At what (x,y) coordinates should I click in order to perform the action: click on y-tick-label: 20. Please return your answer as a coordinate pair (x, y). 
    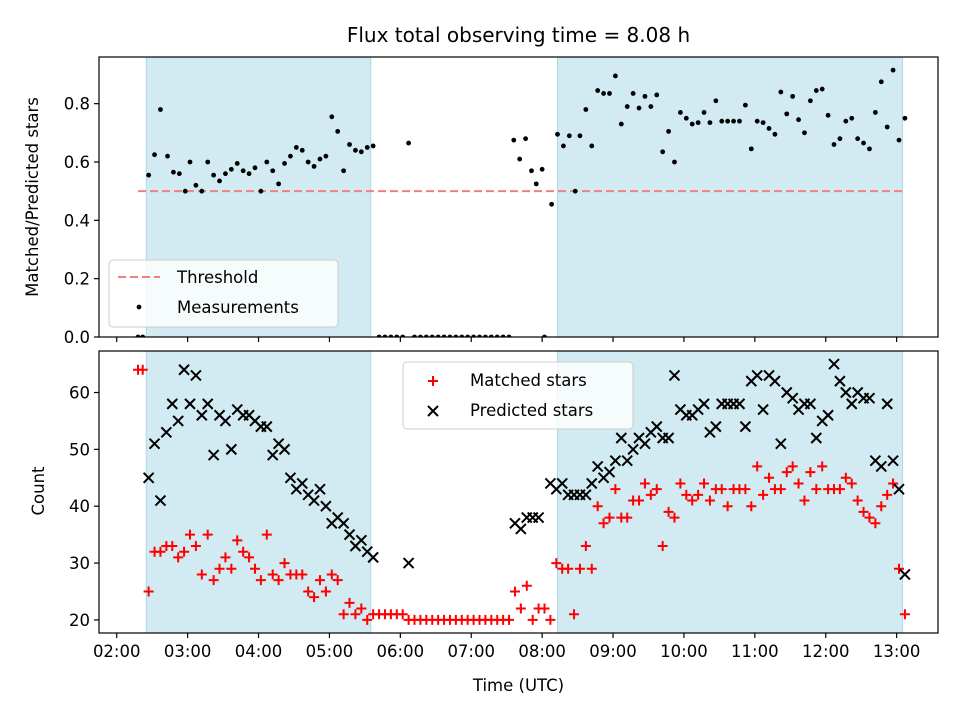
    Looking at the image, I should click on (79, 620).